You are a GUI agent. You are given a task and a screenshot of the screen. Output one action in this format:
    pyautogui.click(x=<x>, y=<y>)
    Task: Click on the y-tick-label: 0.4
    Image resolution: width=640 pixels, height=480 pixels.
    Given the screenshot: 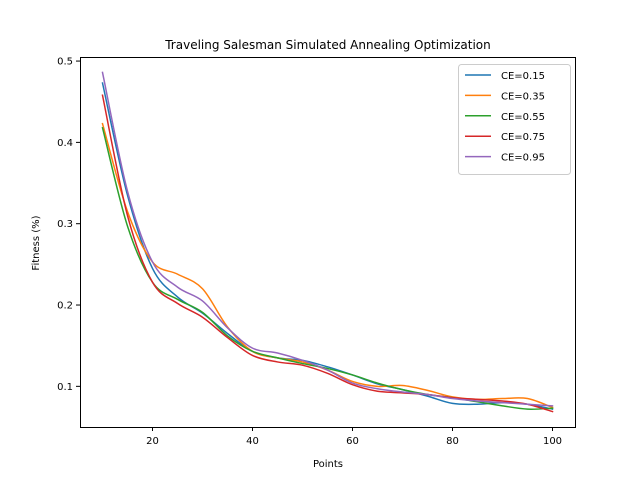 What is the action you would take?
    pyautogui.click(x=65, y=143)
    